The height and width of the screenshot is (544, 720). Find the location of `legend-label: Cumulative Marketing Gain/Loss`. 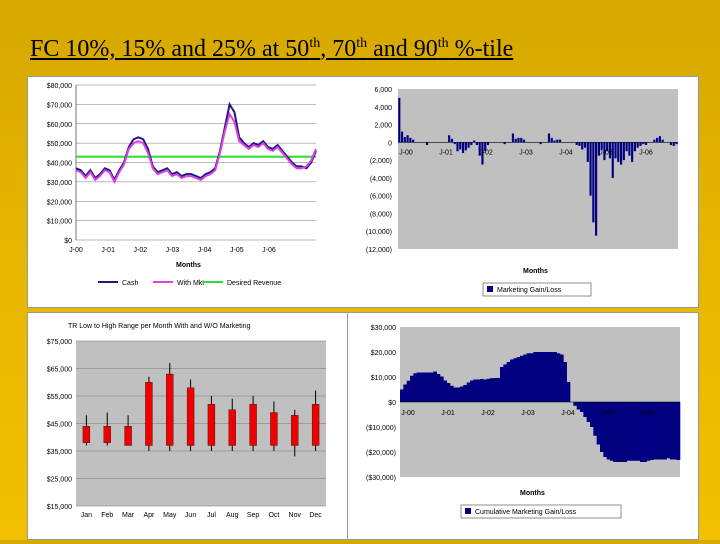

legend-label: Cumulative Marketing Gain/Loss is located at coordinates (526, 512).